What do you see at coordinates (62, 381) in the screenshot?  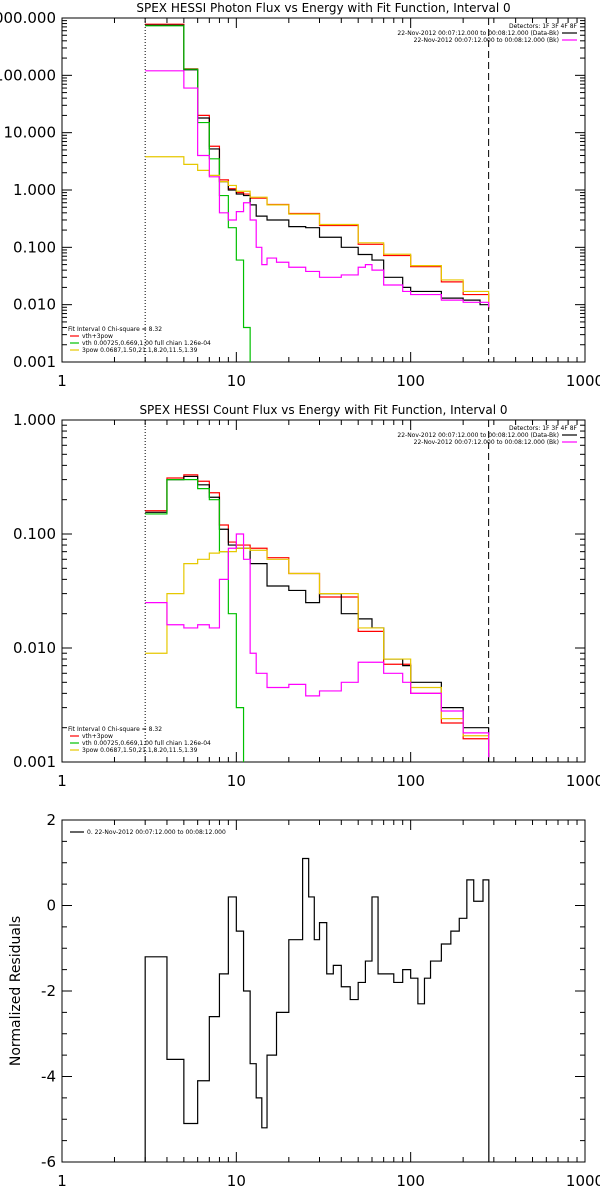 I see `chart1-x-tick-label: 1` at bounding box center [62, 381].